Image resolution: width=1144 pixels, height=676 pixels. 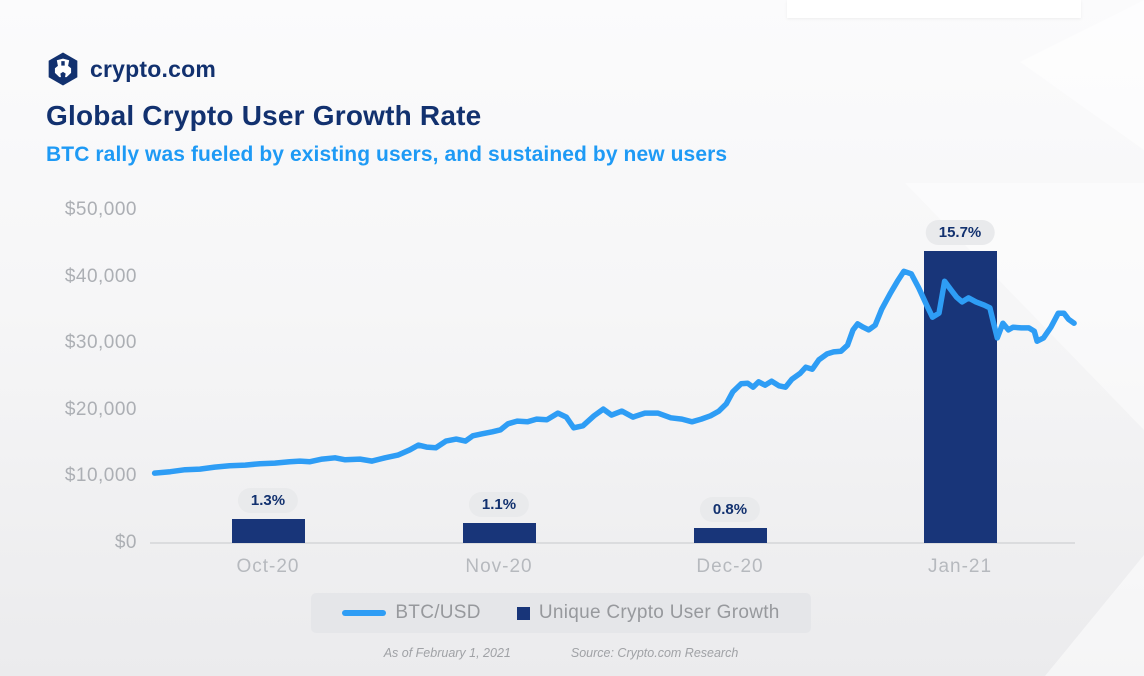 I want to click on y-axis-label: $50,000, so click(x=100, y=209).